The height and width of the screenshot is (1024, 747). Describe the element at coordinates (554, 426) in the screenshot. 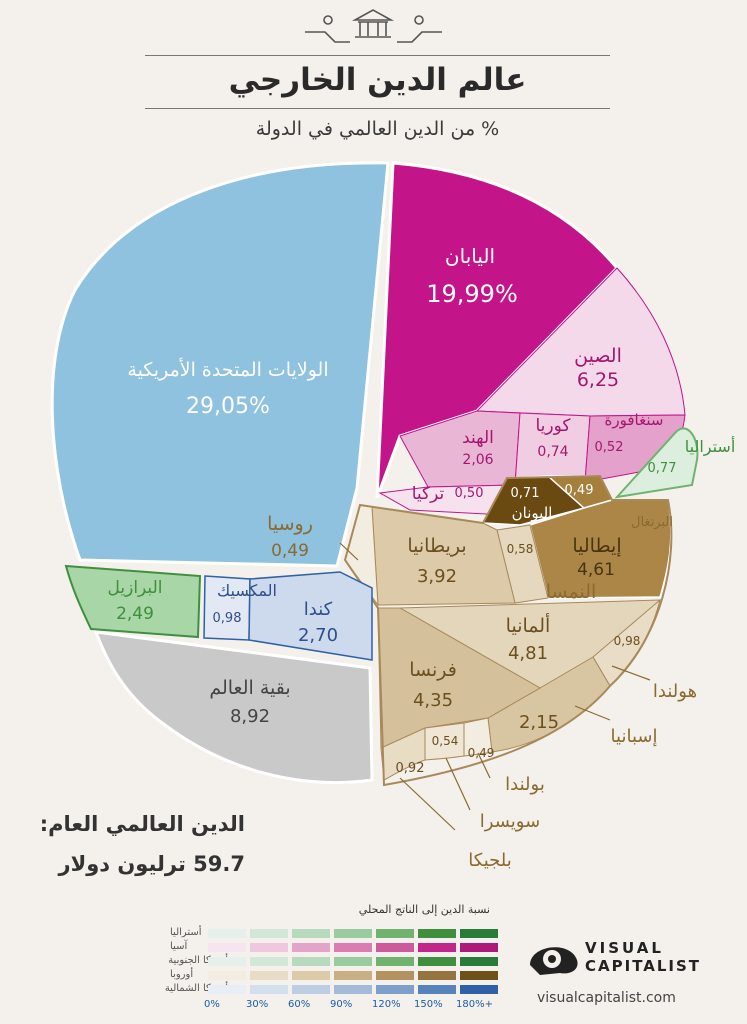

I see `label-korea-name: كوريا` at that location.